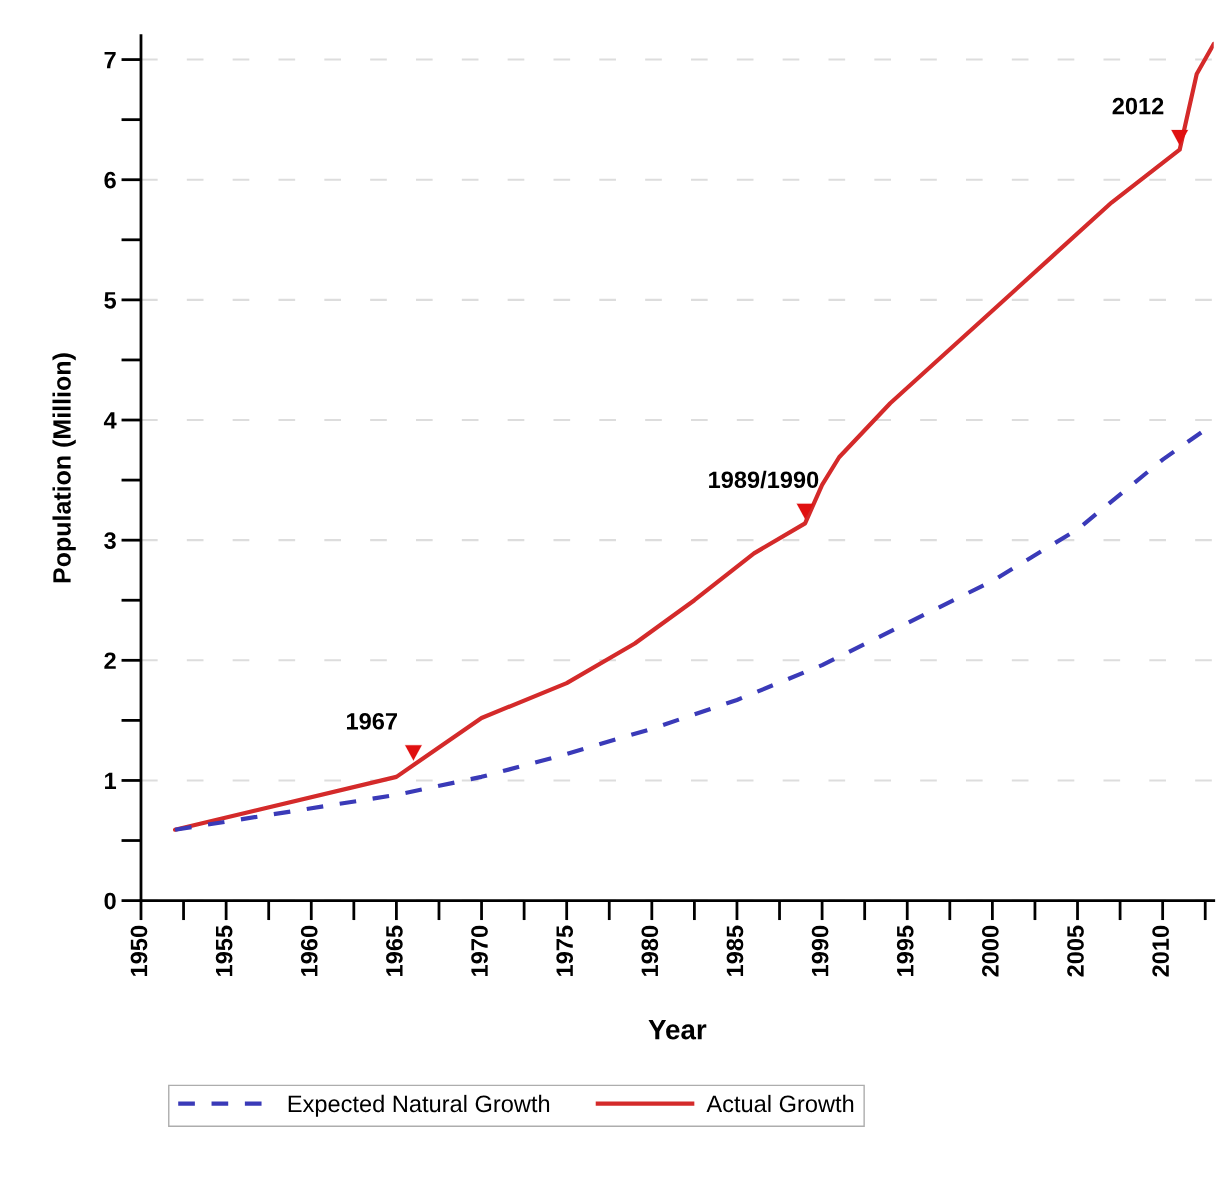  I want to click on x-tick-label: 1955, so click(224, 950).